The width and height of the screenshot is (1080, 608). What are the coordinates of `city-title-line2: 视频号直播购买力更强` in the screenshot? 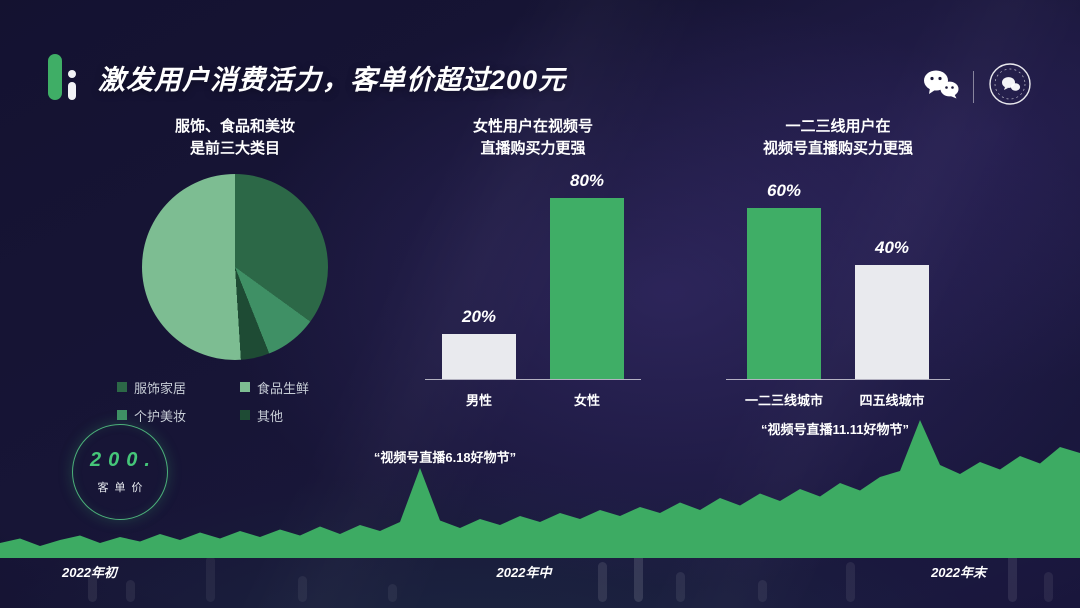 It's located at (837, 148).